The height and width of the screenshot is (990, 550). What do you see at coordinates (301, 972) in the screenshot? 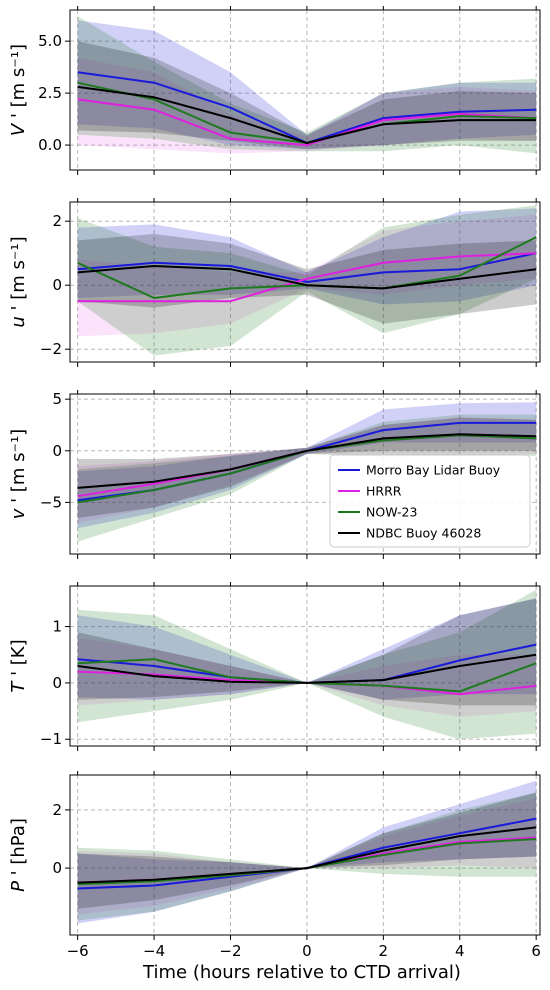
I see `x-axis-label: Time (hours relative to CTD arrival)` at bounding box center [301, 972].